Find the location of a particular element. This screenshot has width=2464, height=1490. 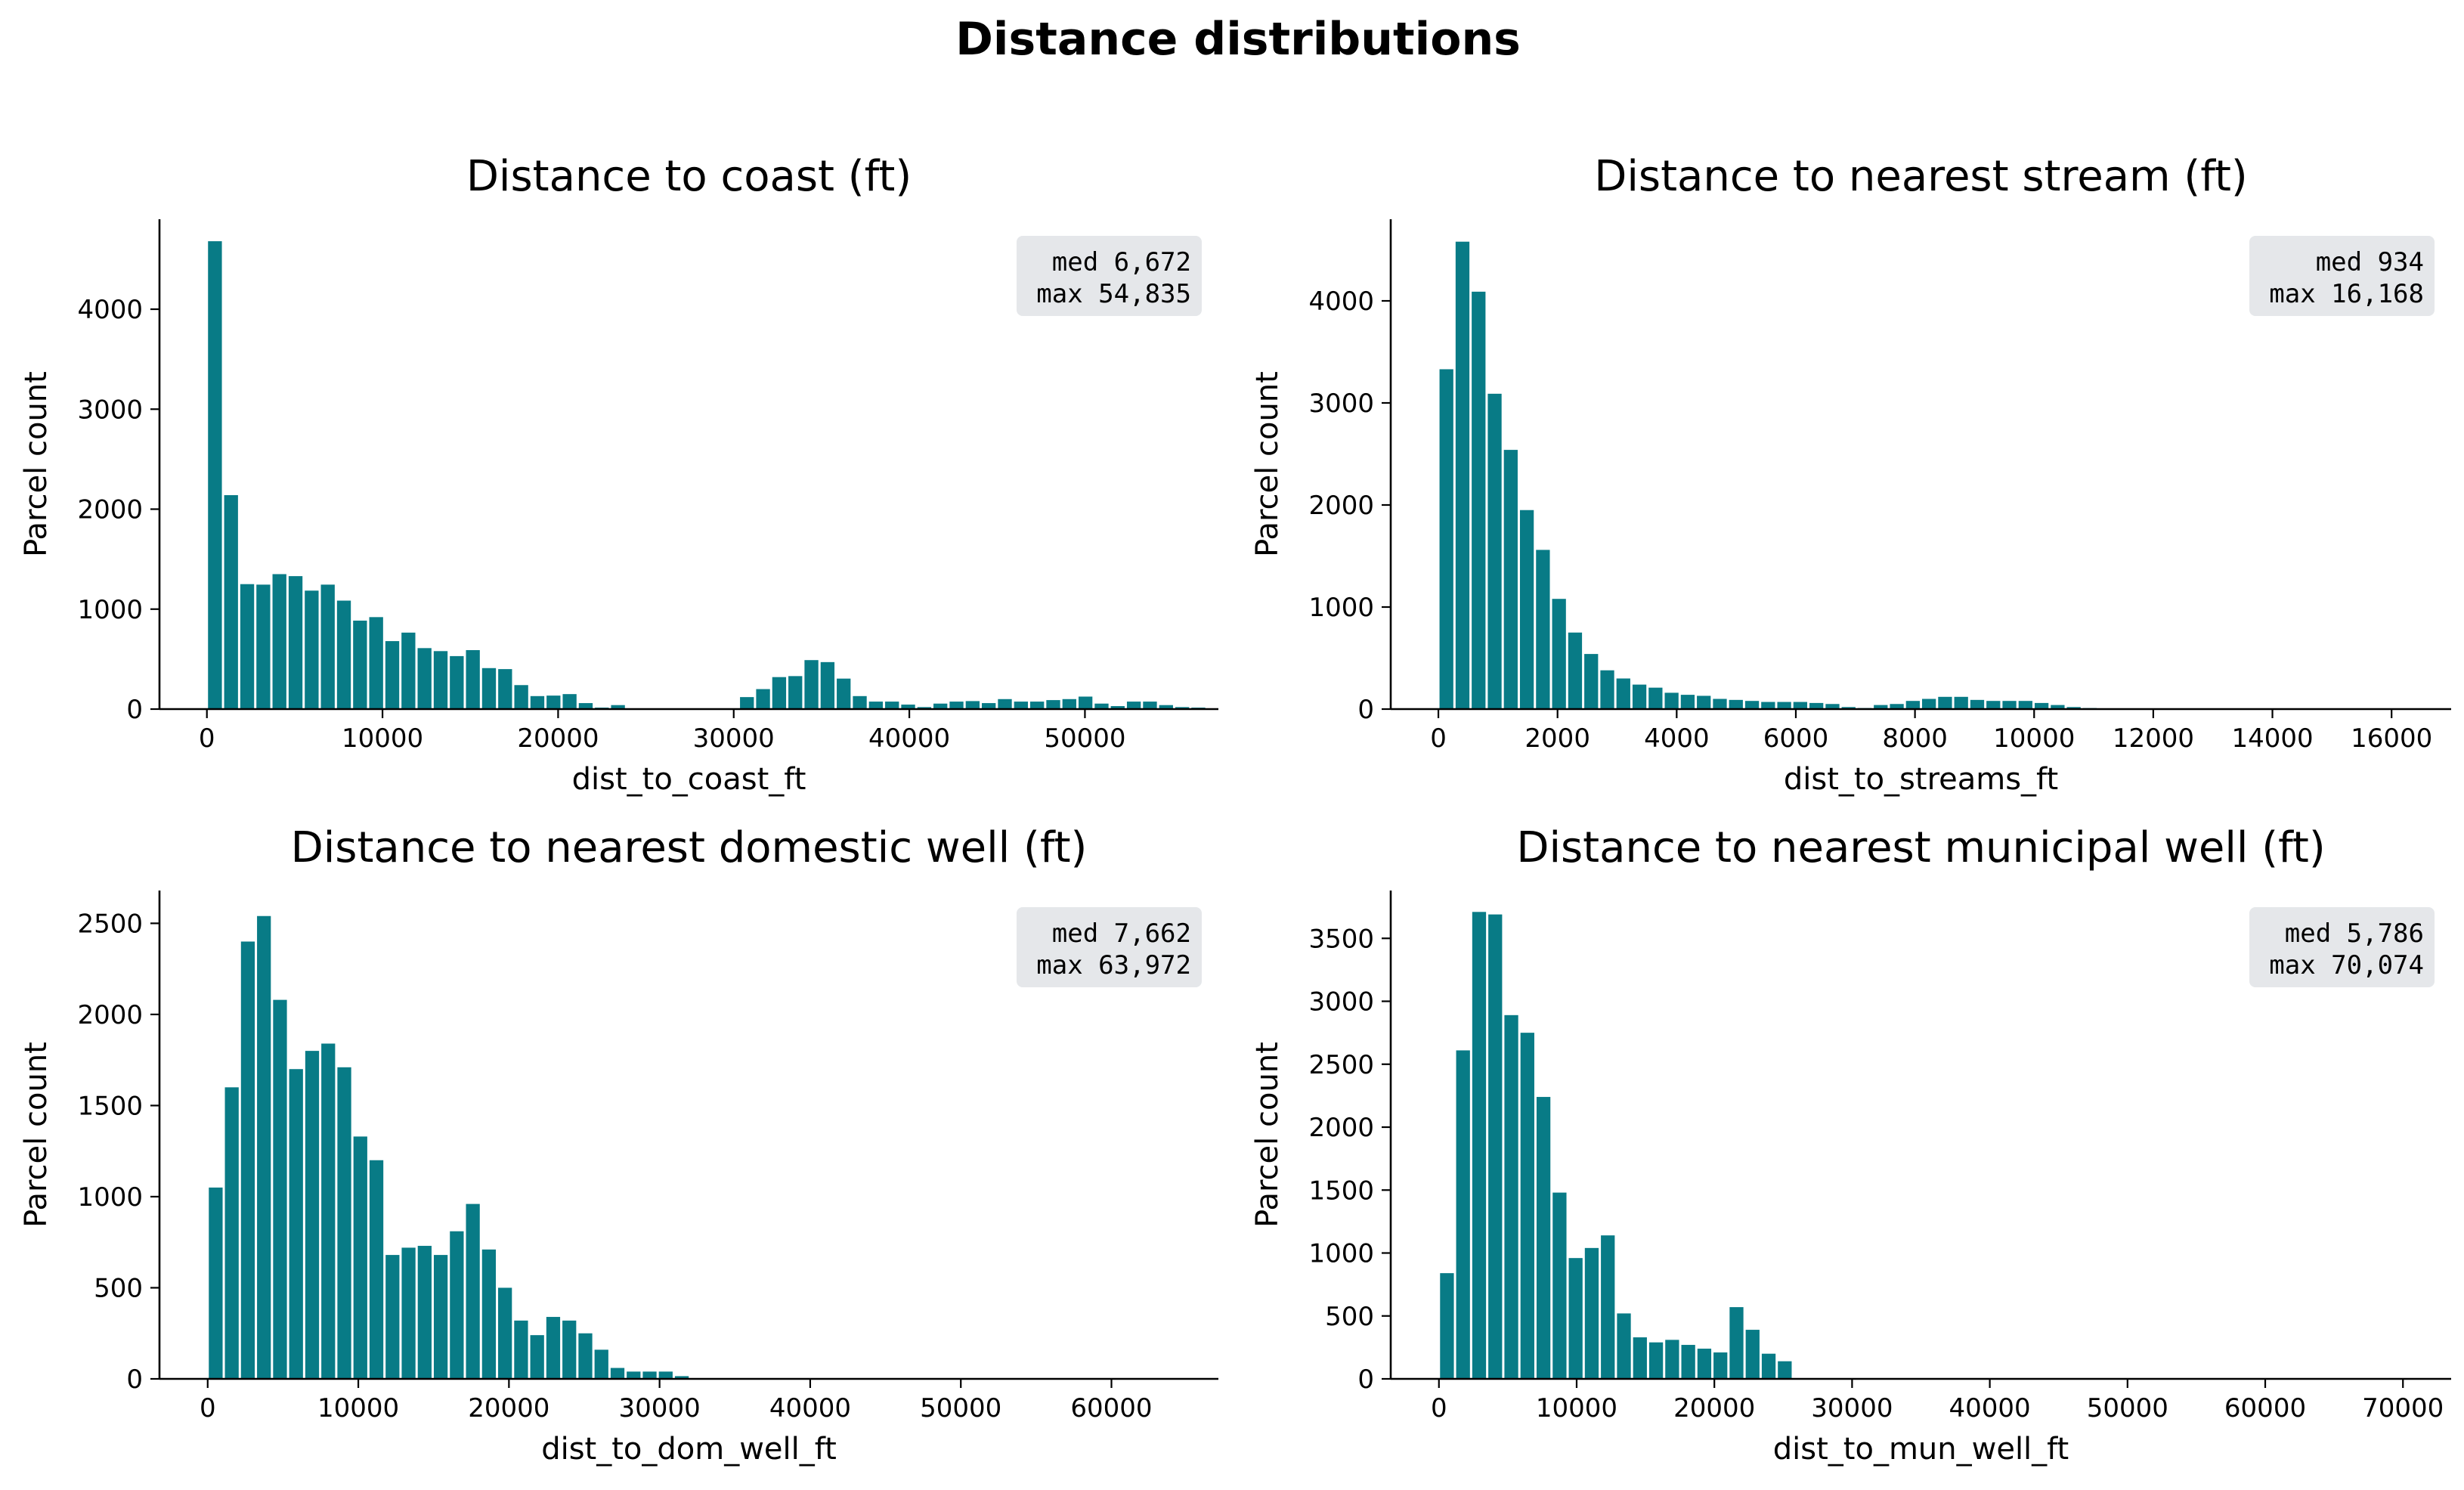

y-tick-label: 500 is located at coordinates (118, 1288).